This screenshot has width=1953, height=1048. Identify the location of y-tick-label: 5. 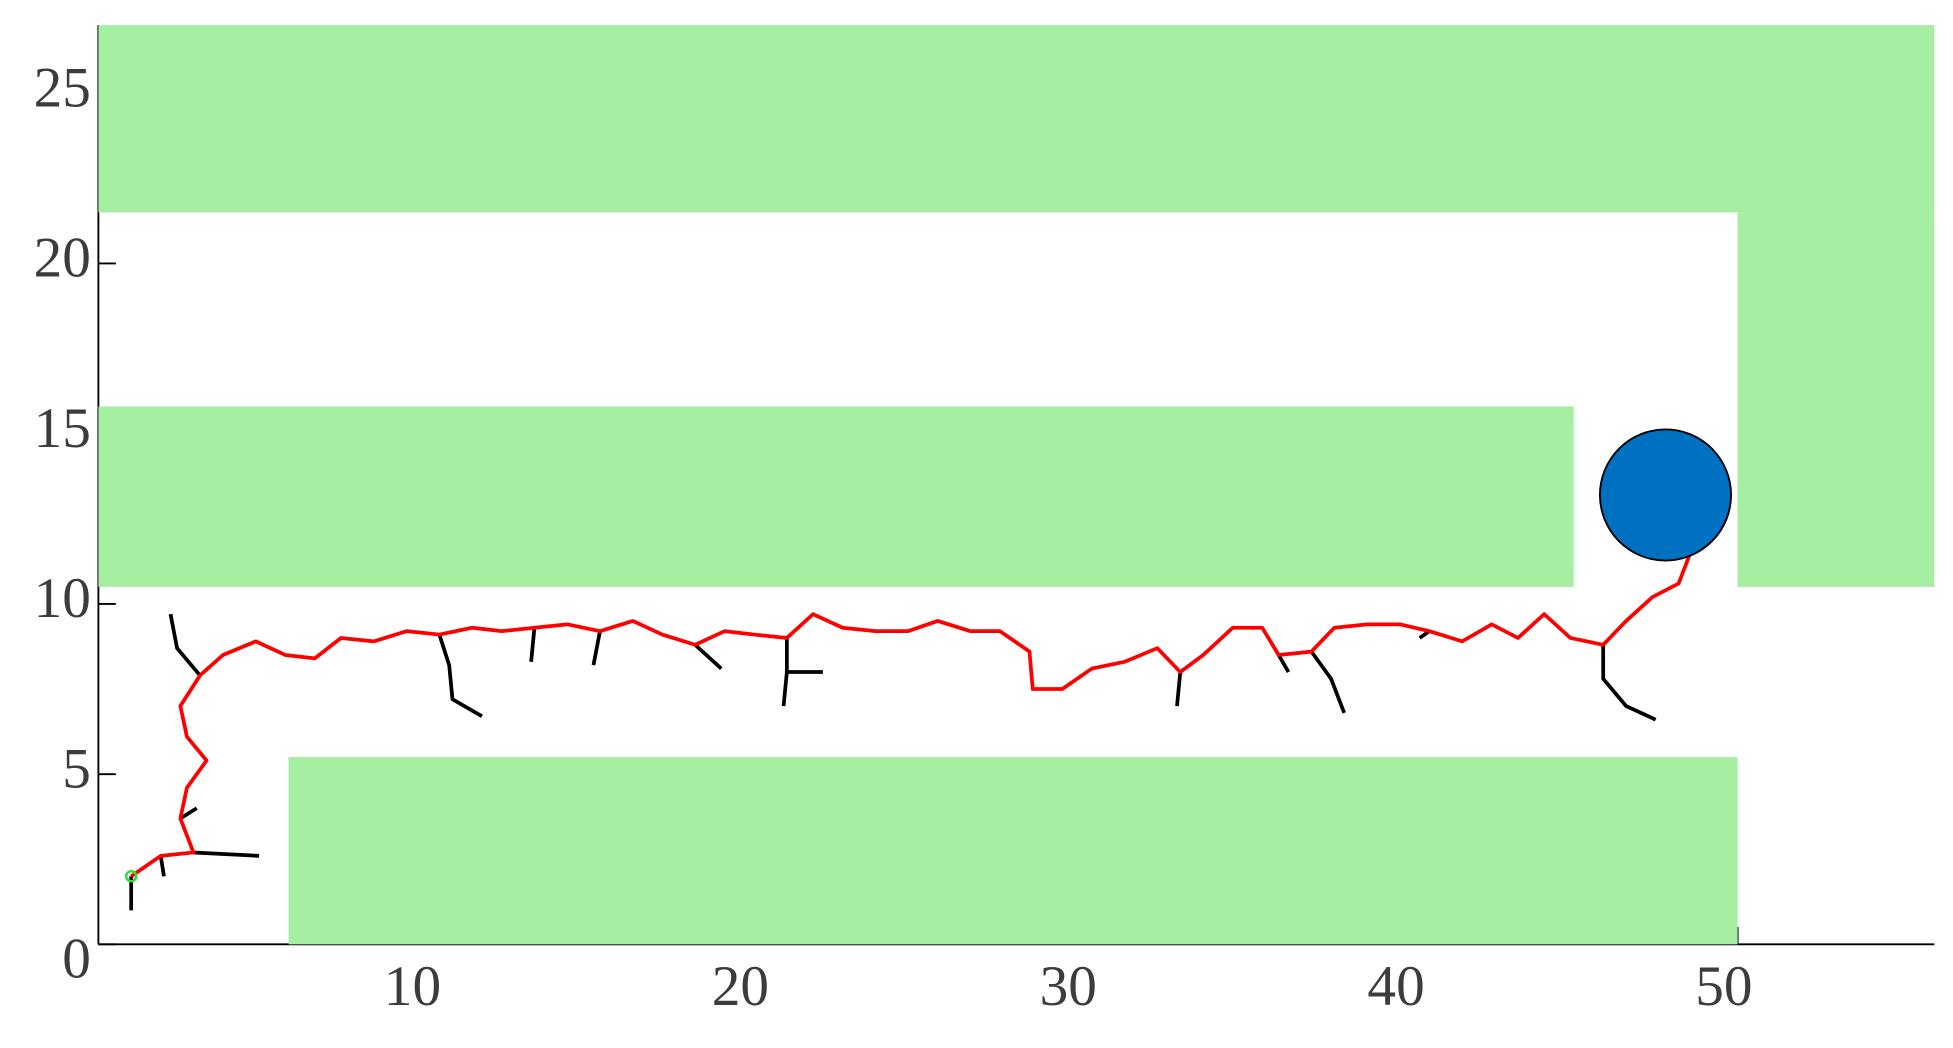
(76, 768).